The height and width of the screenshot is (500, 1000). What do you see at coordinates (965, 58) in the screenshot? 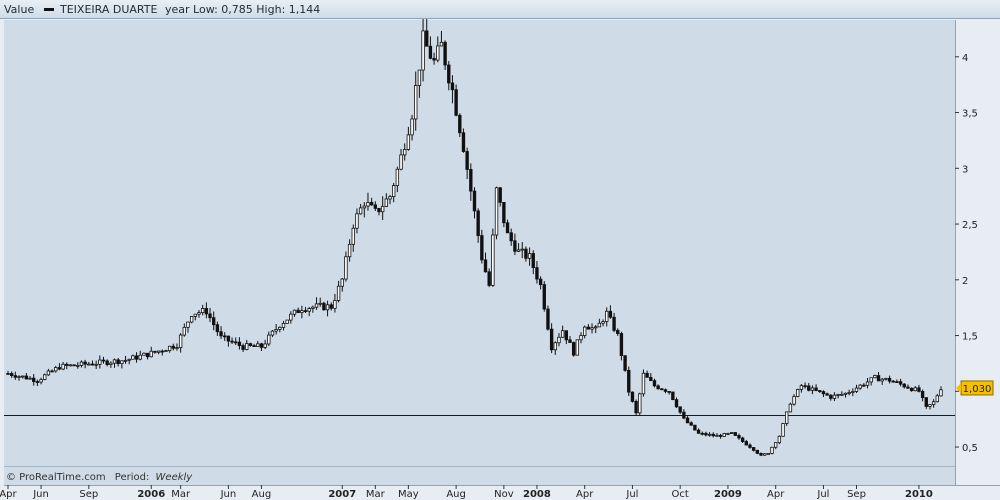
I see `y-tick-label: 4` at bounding box center [965, 58].